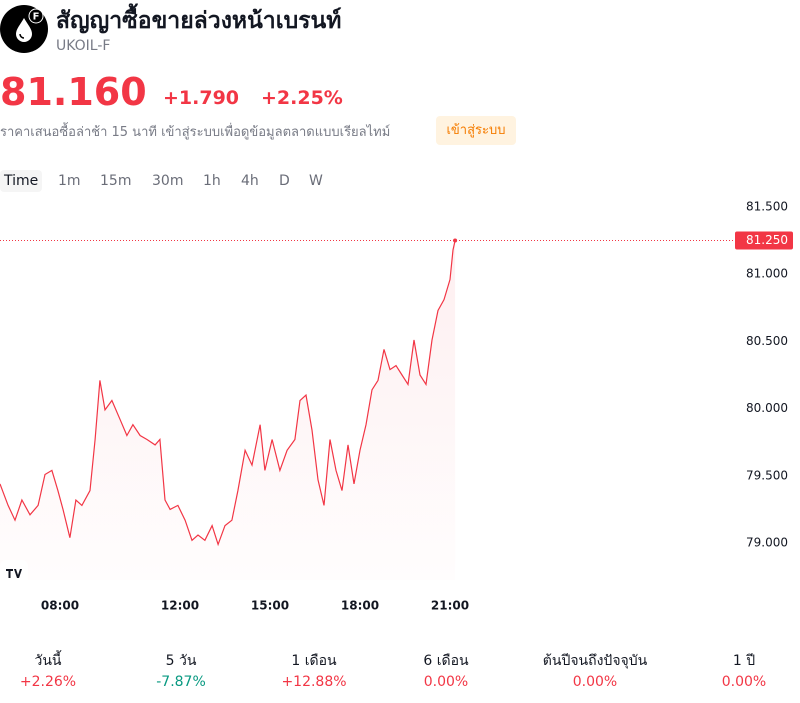  What do you see at coordinates (767, 408) in the screenshot?
I see `y-tick-label: 80.000` at bounding box center [767, 408].